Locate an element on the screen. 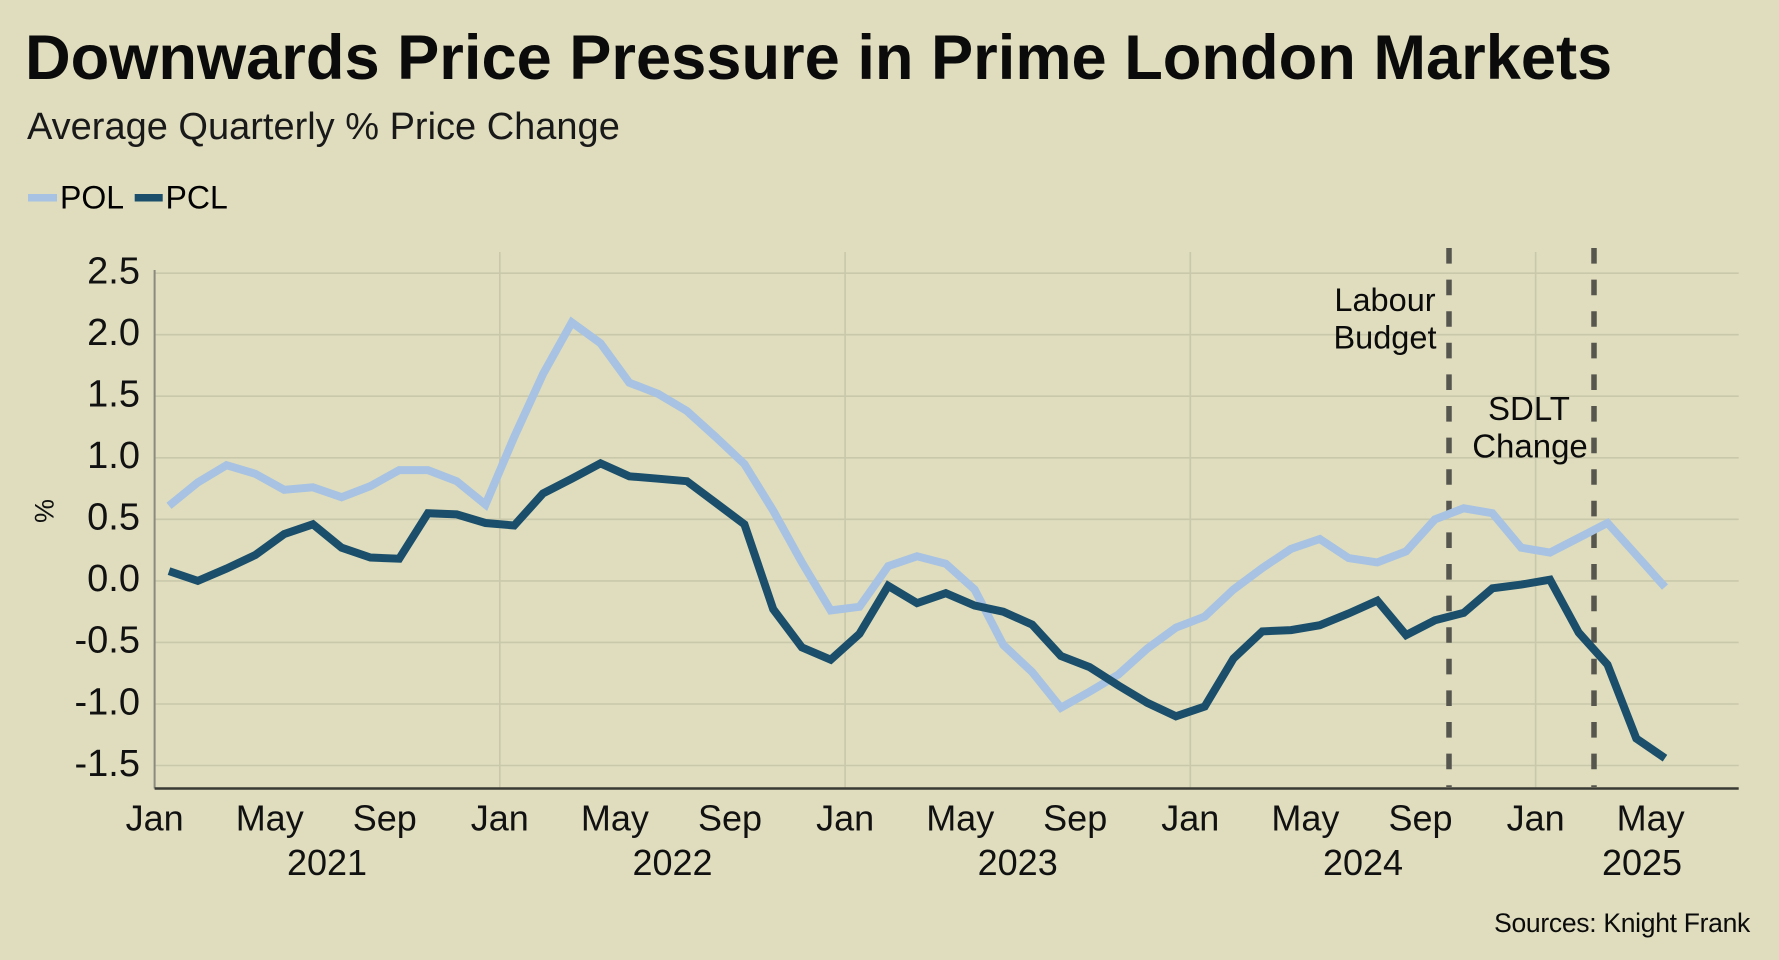  svg-text: -1.0 is located at coordinates (107, 702).